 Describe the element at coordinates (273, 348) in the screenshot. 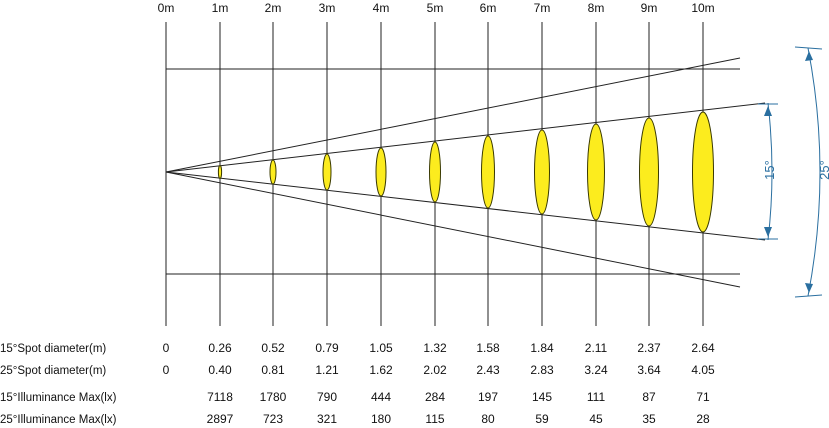

I see `table-cell: 0.52` at that location.